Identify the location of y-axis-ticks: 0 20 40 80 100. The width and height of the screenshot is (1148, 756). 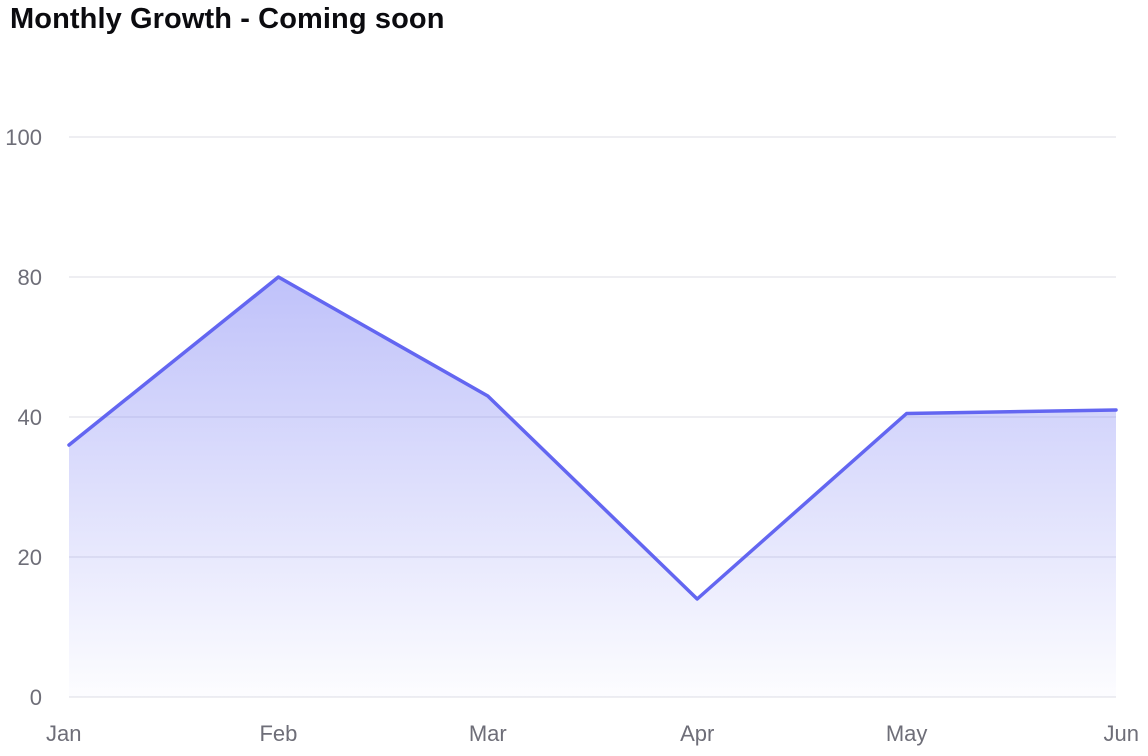
(23, 417).